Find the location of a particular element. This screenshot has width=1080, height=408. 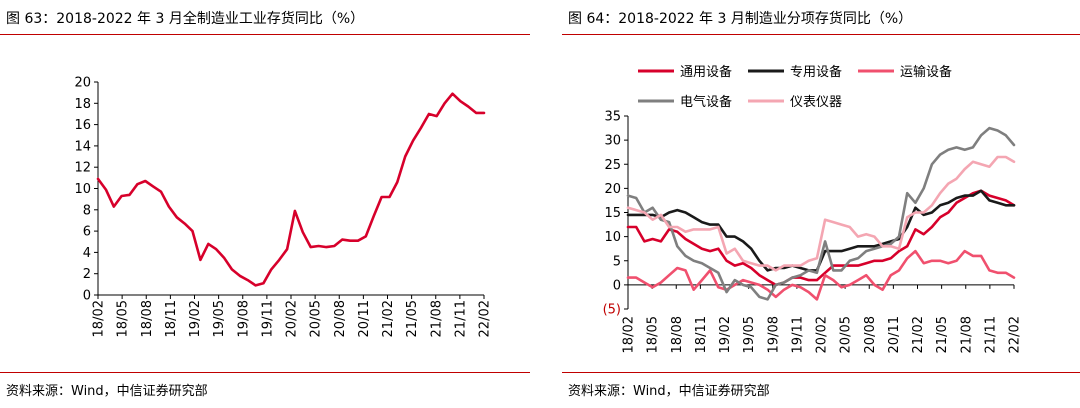

left-x-tick-label: 21/02 is located at coordinates (388, 318).